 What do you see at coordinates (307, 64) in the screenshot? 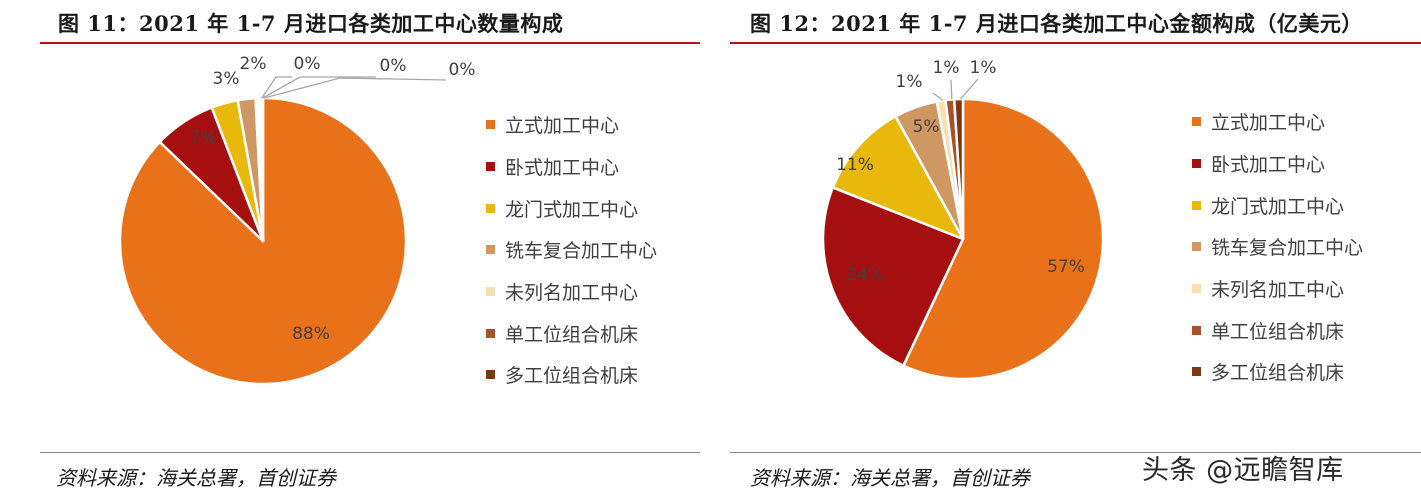
I see `data-label-5: 0%` at bounding box center [307, 64].